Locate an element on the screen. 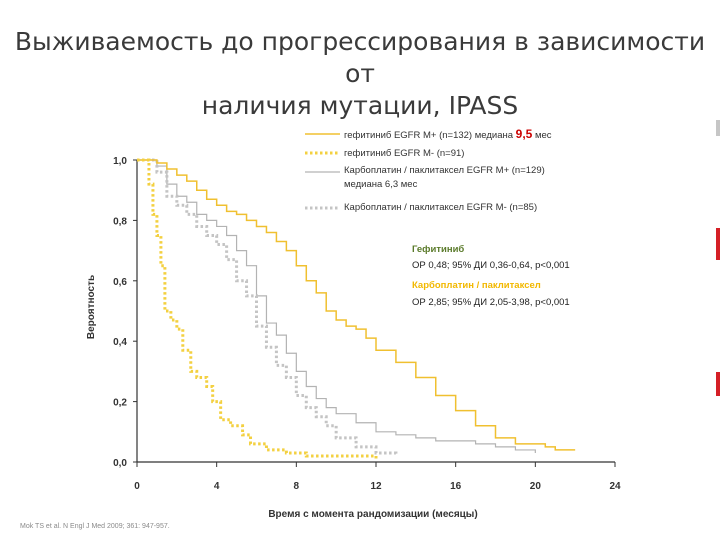 This screenshot has height=540, width=720. y-tick-label: 0,6 is located at coordinates (120, 282).